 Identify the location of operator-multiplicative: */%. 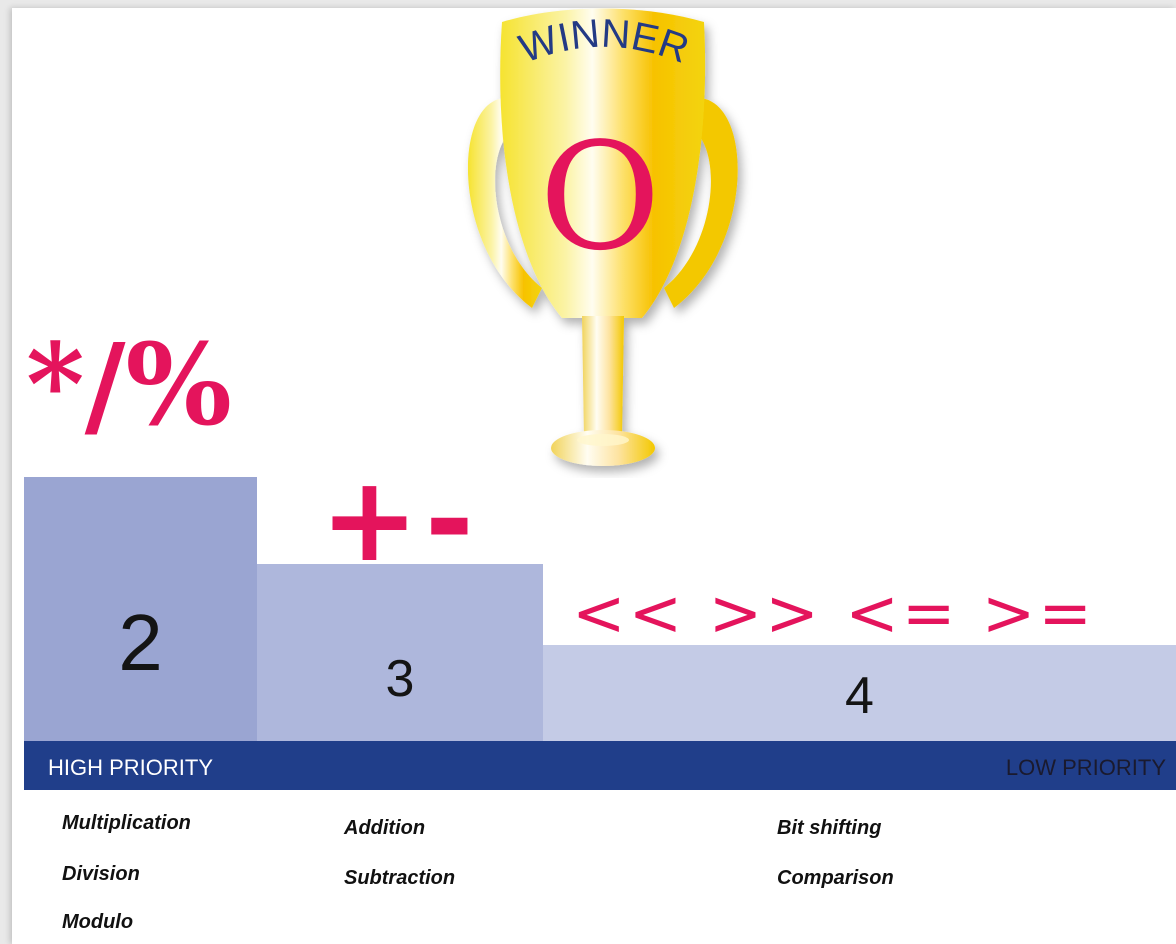
(129, 385).